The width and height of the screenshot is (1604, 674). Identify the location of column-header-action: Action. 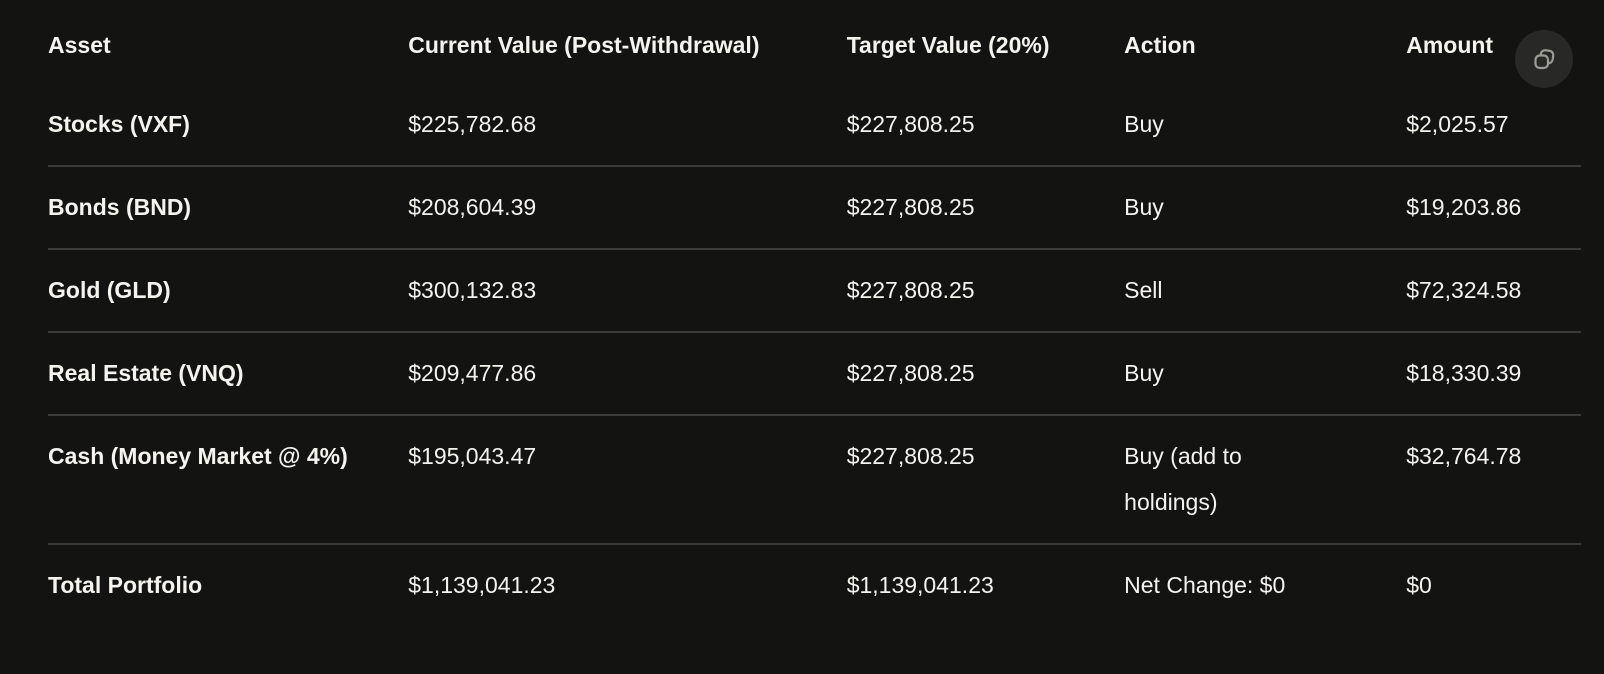
(1160, 45).